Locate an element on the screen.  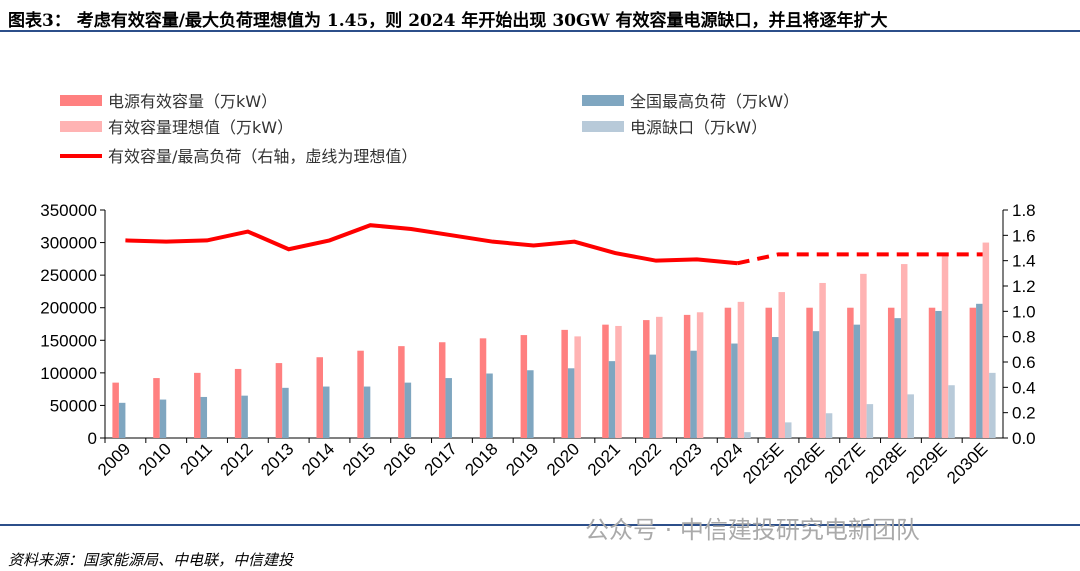
y2-tick-label: 0.2 is located at coordinates (1024, 413).